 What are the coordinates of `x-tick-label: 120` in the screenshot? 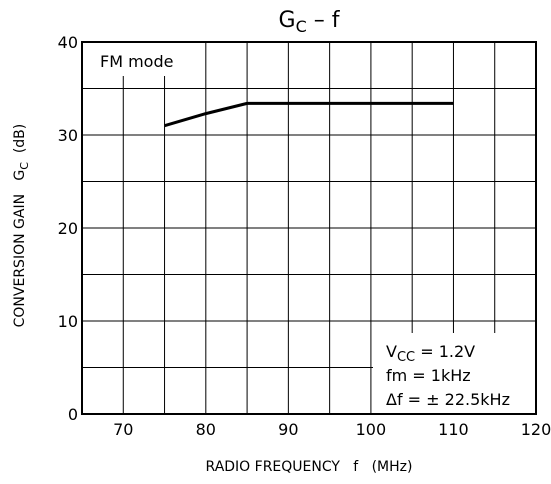 It's located at (536, 429).